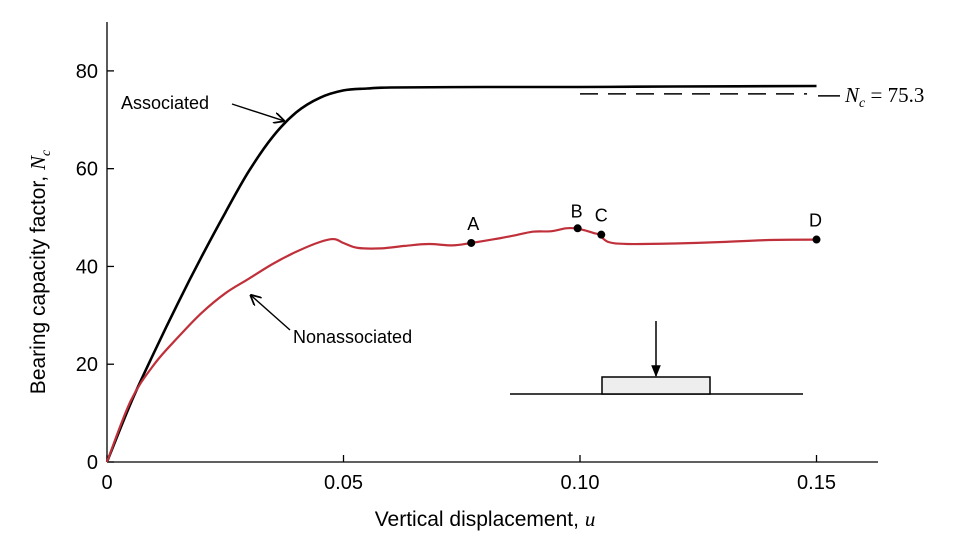 This screenshot has height=542, width=975. I want to click on y-tick-label: 60, so click(87, 170).